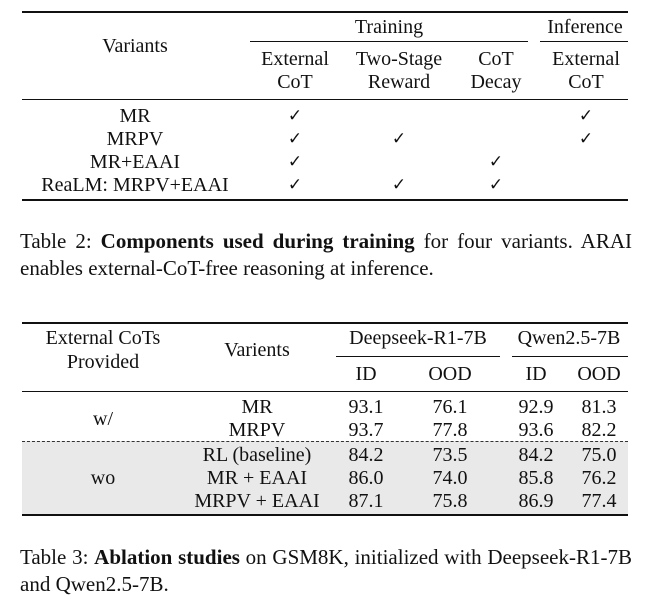 The image size is (649, 608). Describe the element at coordinates (569, 338) in the screenshot. I see `table3-header-model2: Qwen2.5-7B` at that location.